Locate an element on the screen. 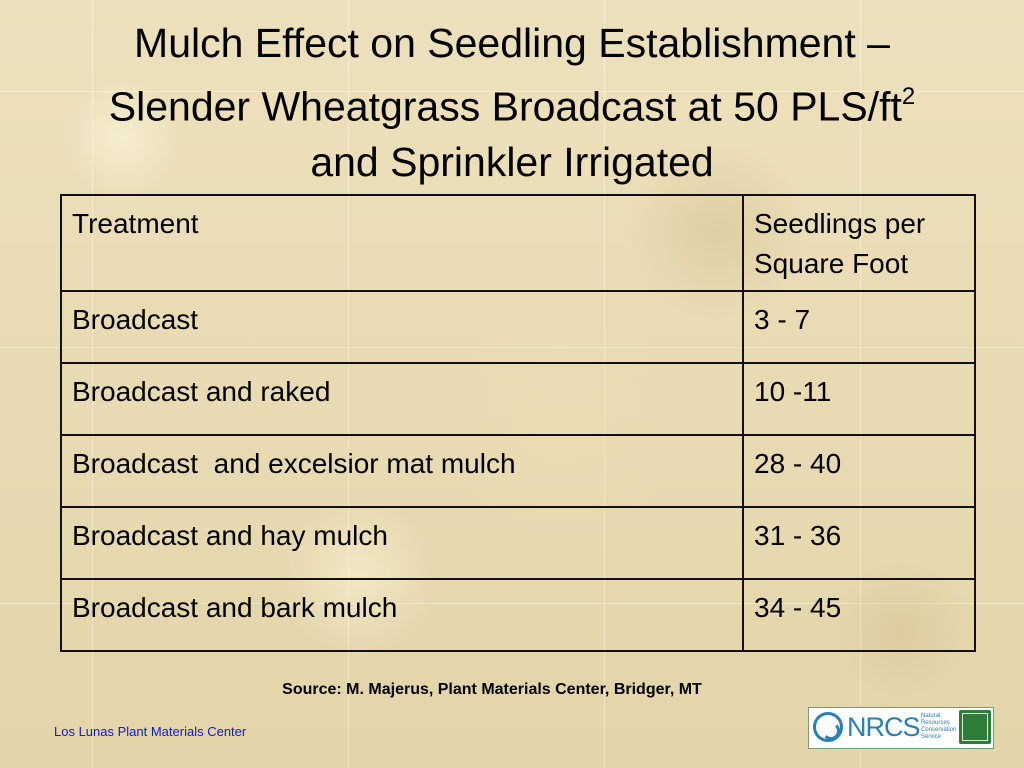  seedlings-cell: 34 - 45 is located at coordinates (859, 615).